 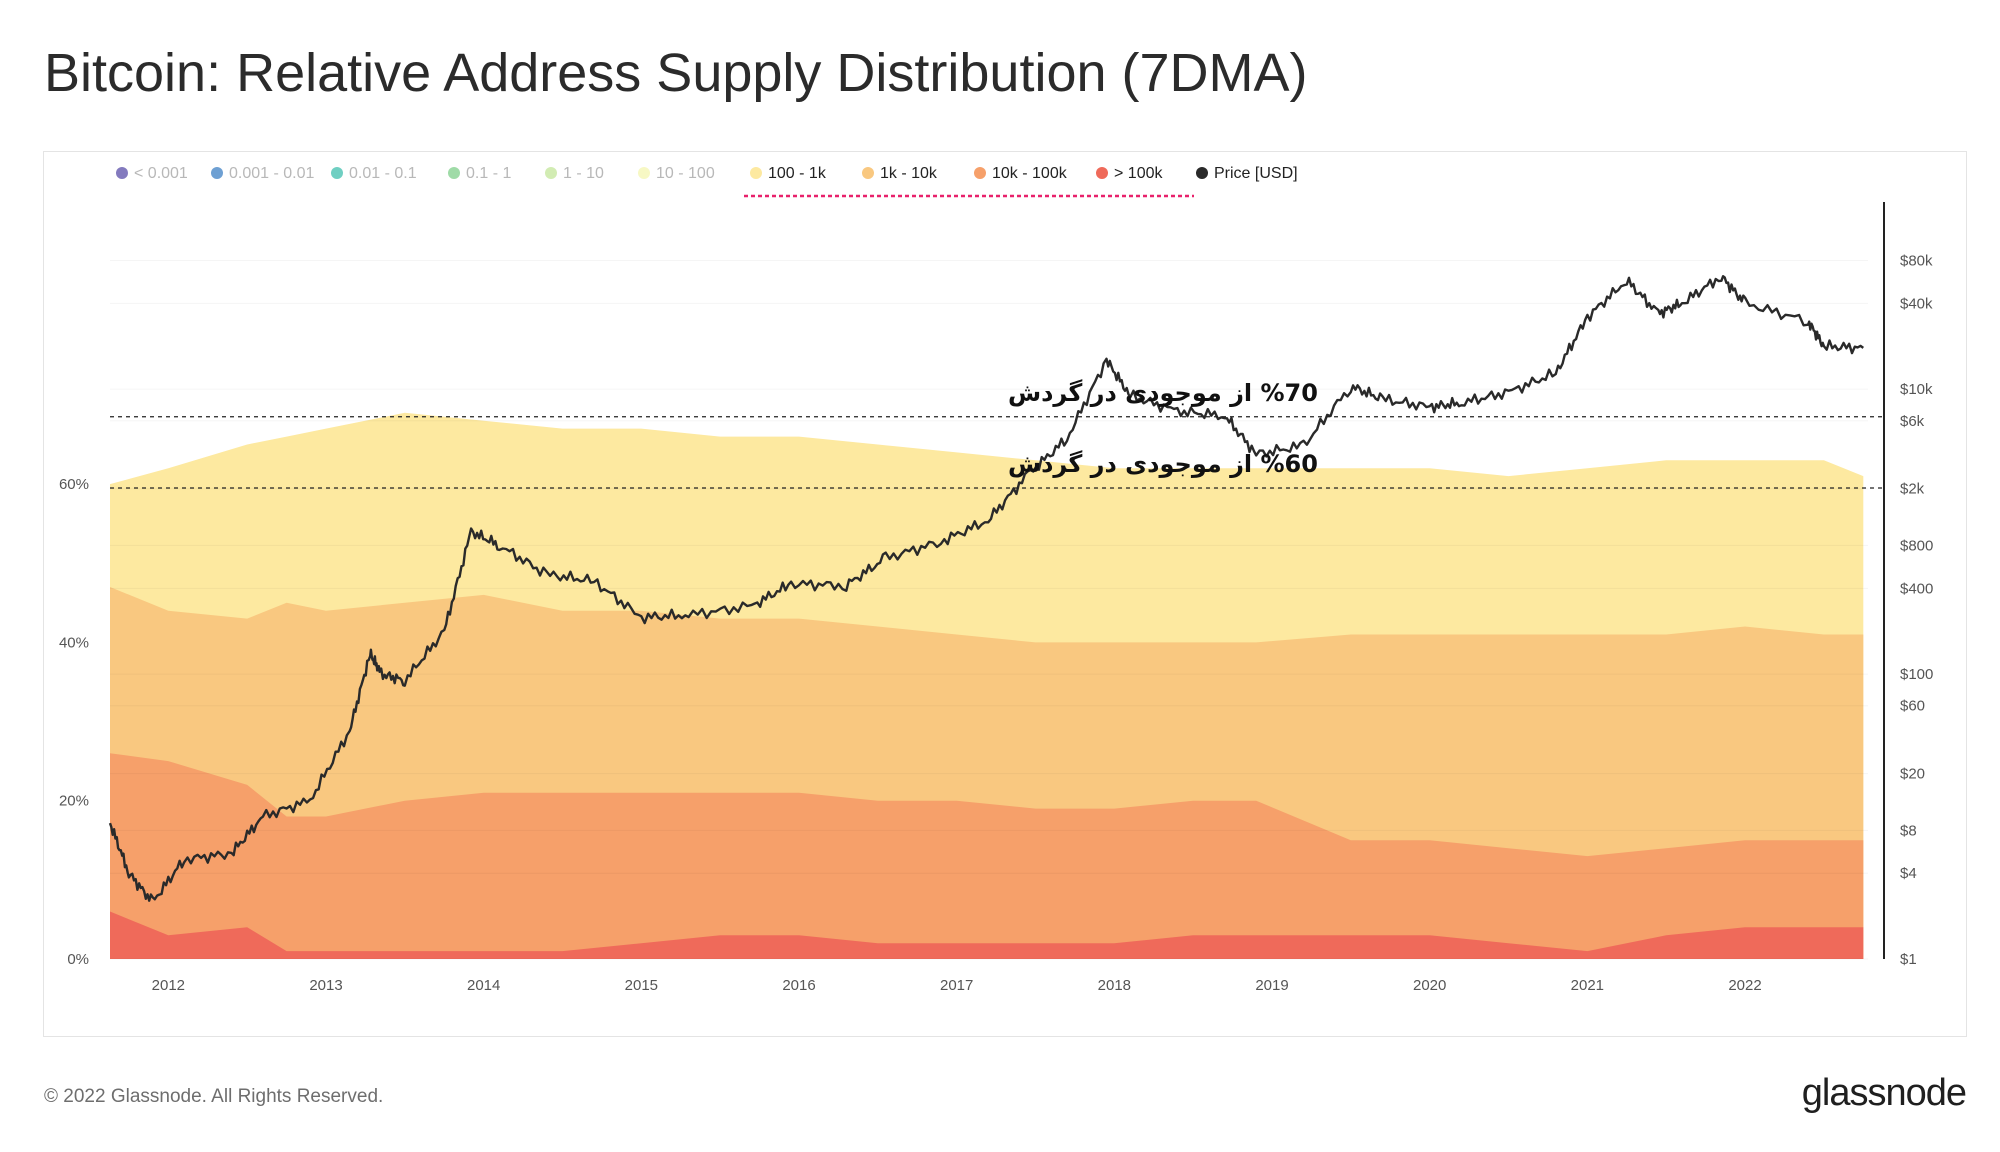 I want to click on legend-item-4: 0.1 - 1, so click(x=479, y=173).